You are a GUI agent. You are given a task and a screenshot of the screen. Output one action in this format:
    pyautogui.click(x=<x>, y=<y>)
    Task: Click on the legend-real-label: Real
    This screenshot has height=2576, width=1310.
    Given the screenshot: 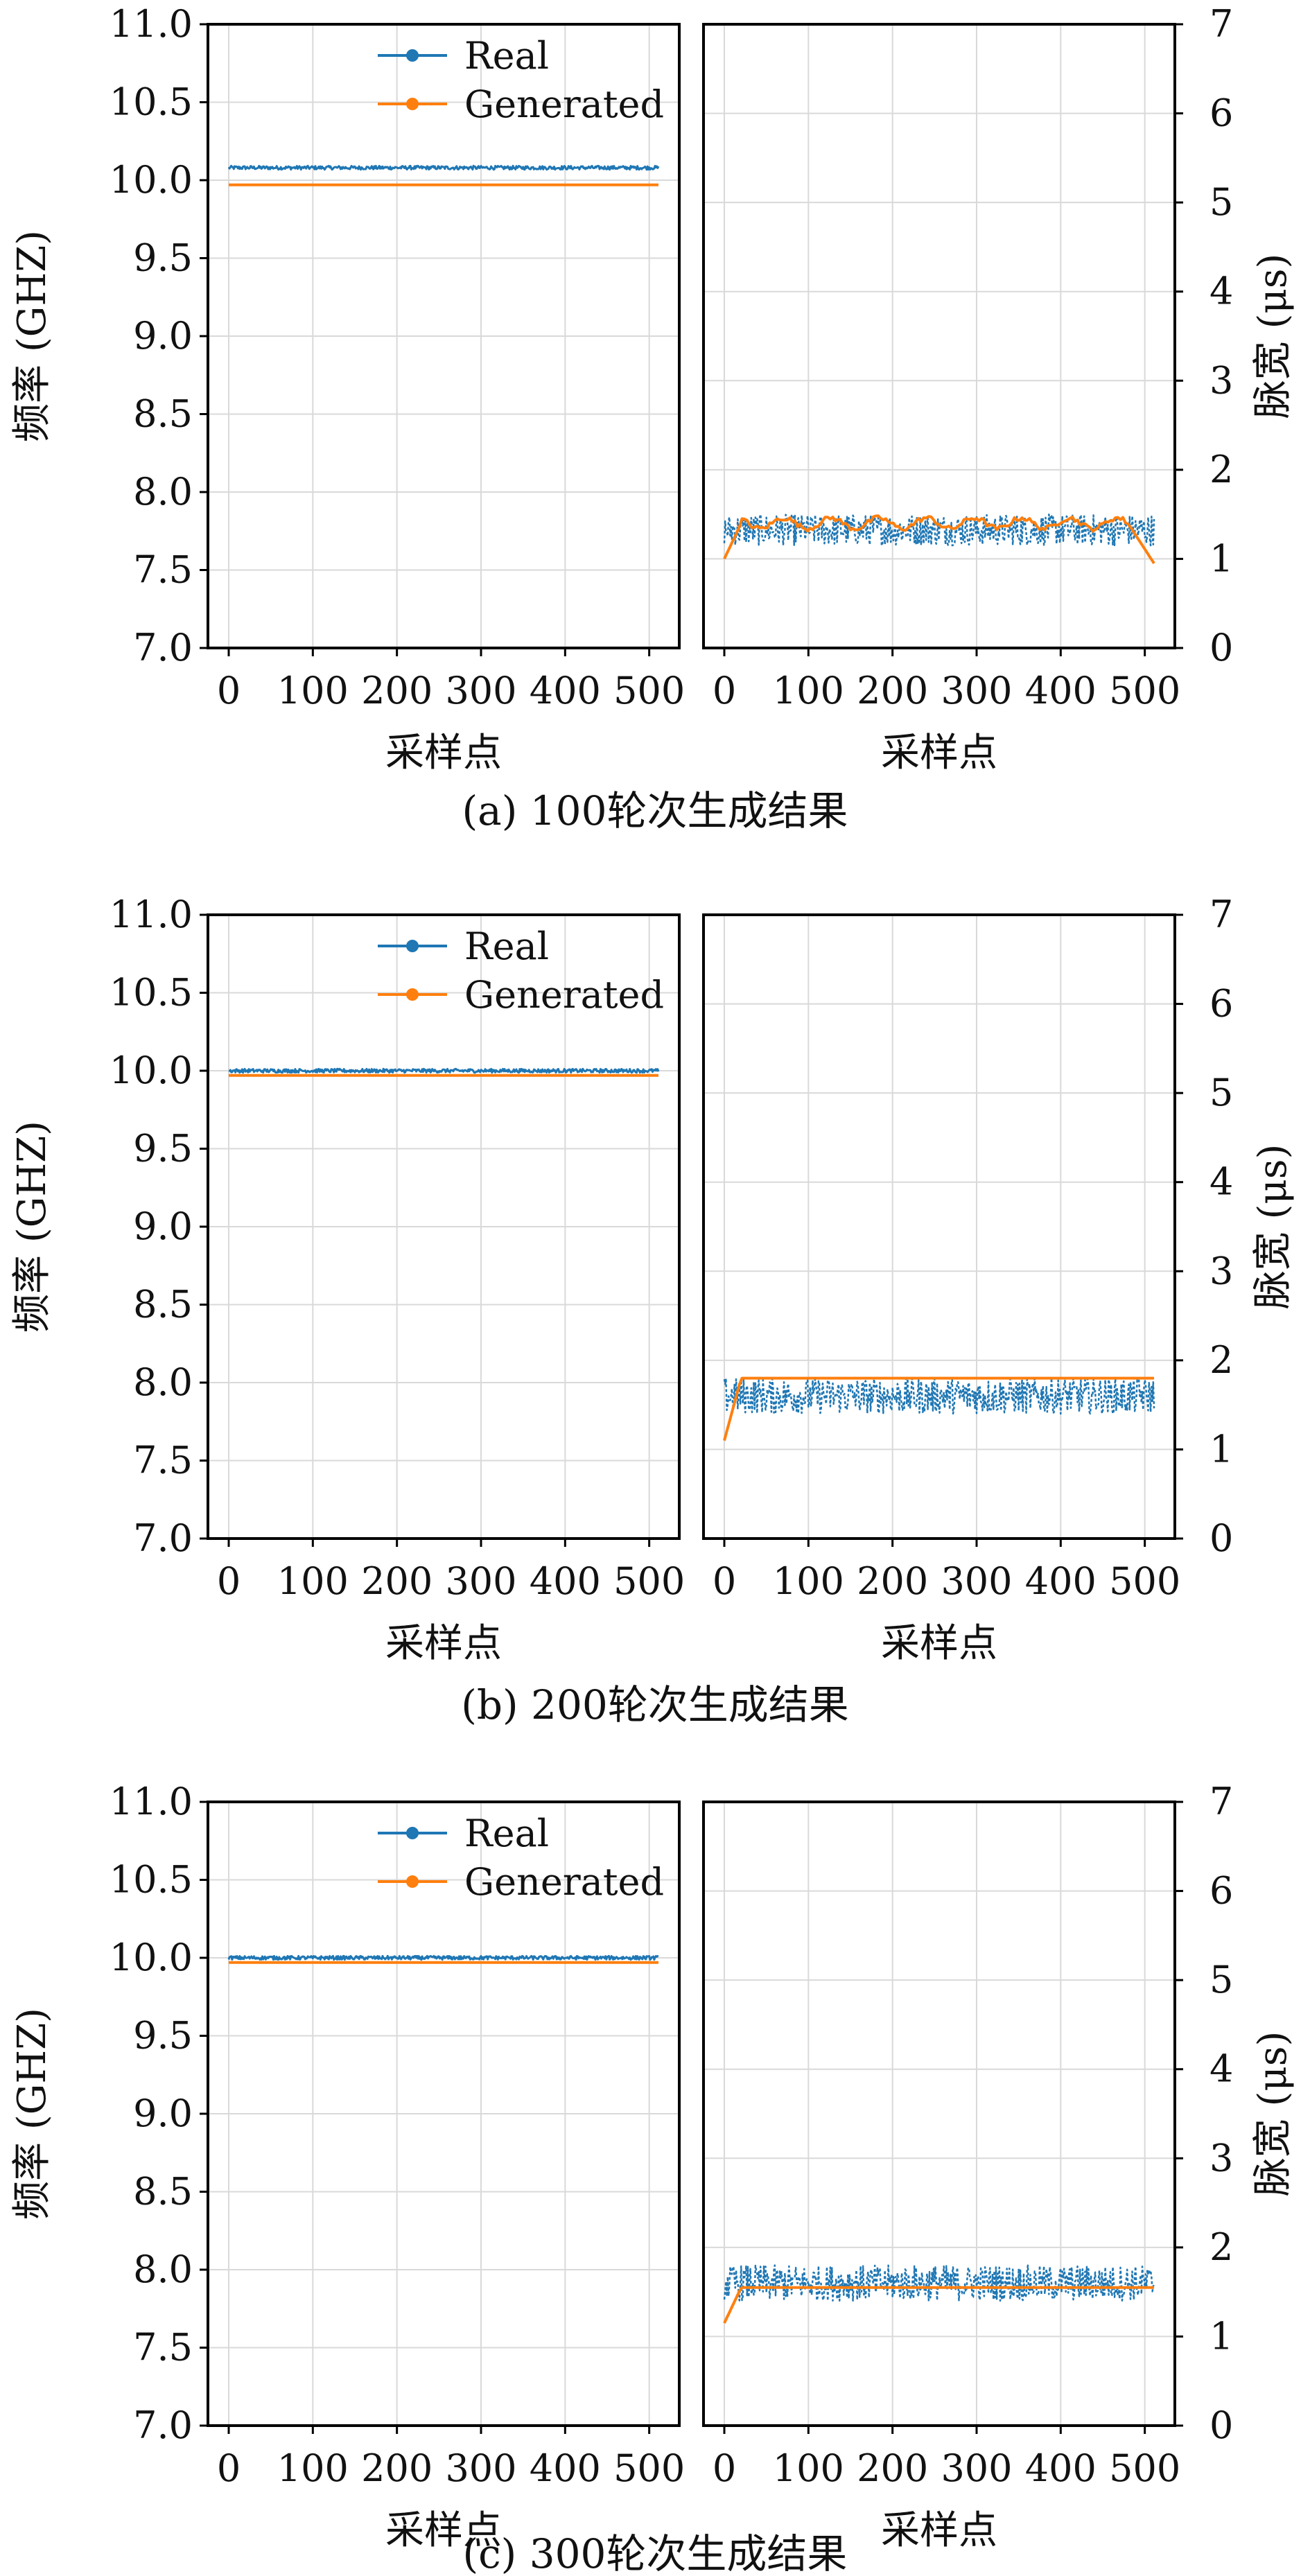 What is the action you would take?
    pyautogui.click(x=507, y=946)
    